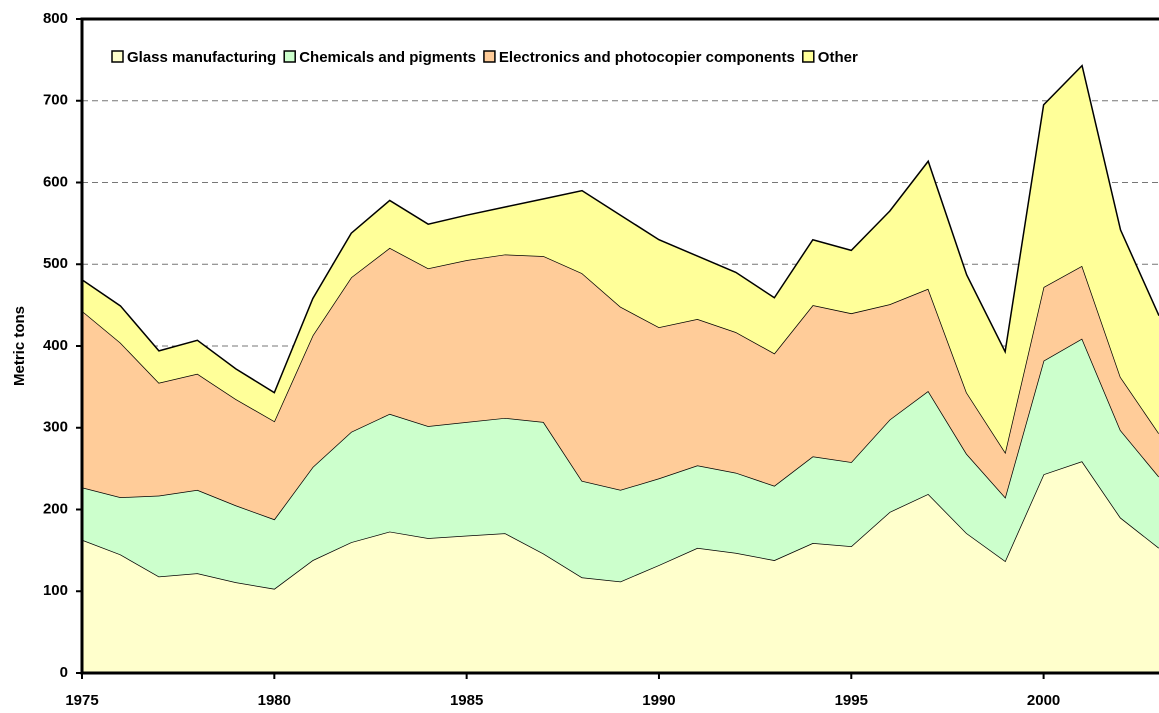 The height and width of the screenshot is (713, 1159). What do you see at coordinates (55, 18) in the screenshot?
I see `y-tick-label: 800` at bounding box center [55, 18].